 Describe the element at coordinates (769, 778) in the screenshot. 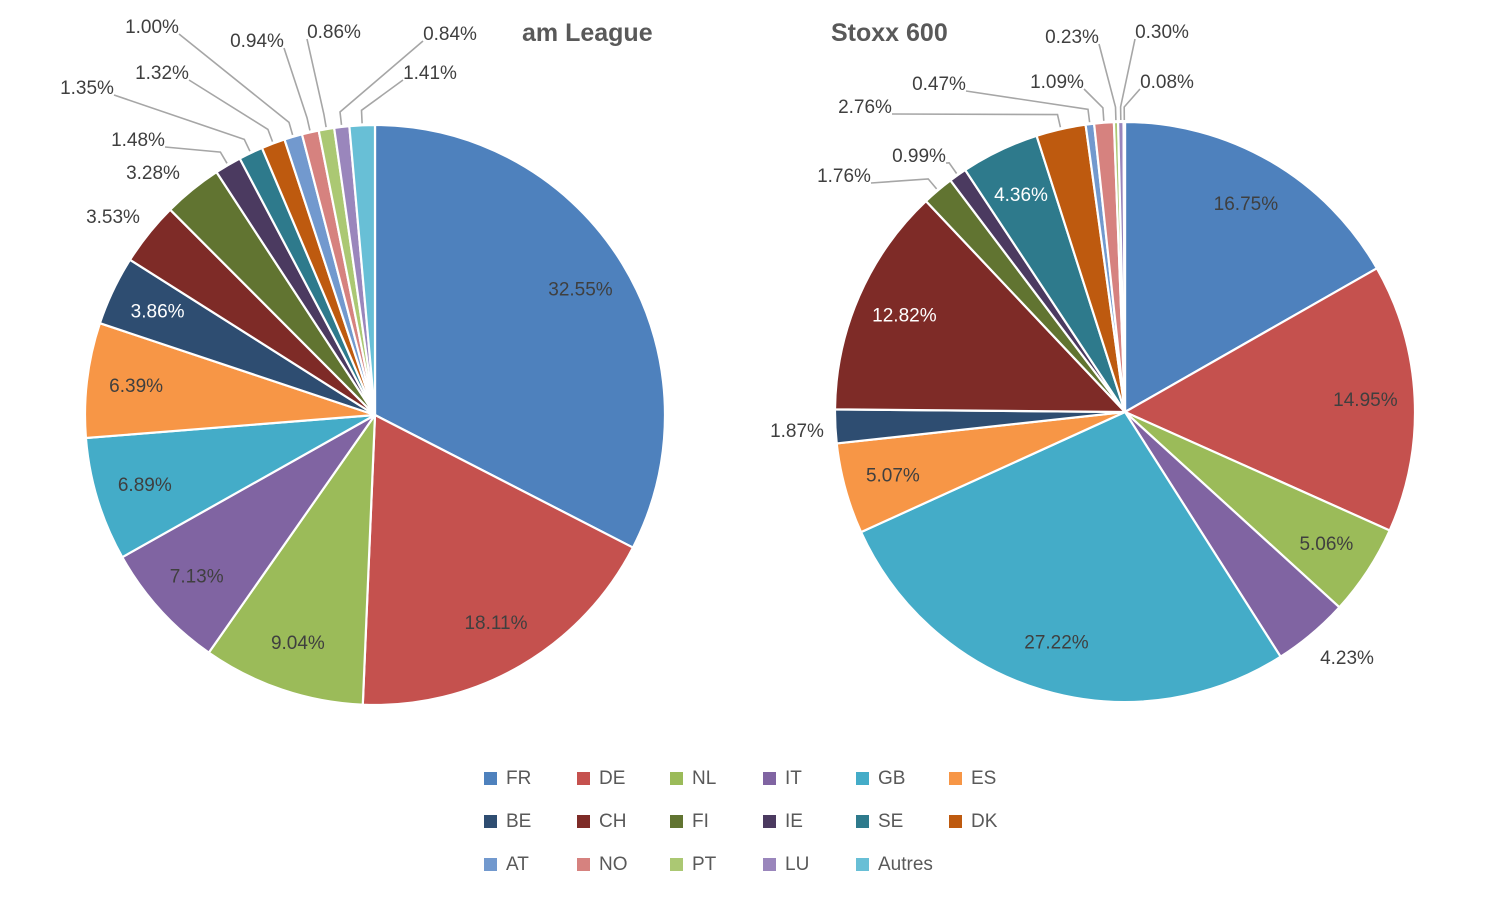

I see `legend-swatch-it` at that location.